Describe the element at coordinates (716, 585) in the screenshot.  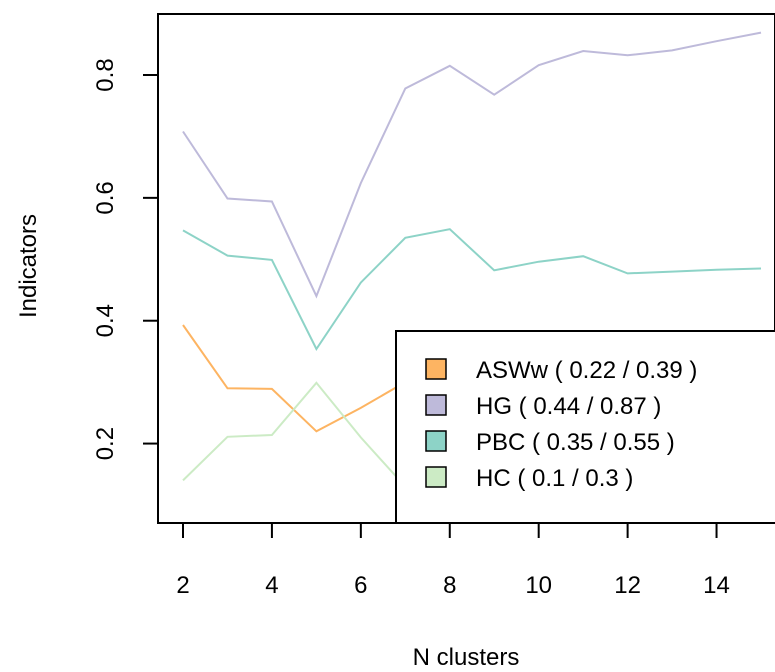
I see `x-tick-label: 14` at that location.